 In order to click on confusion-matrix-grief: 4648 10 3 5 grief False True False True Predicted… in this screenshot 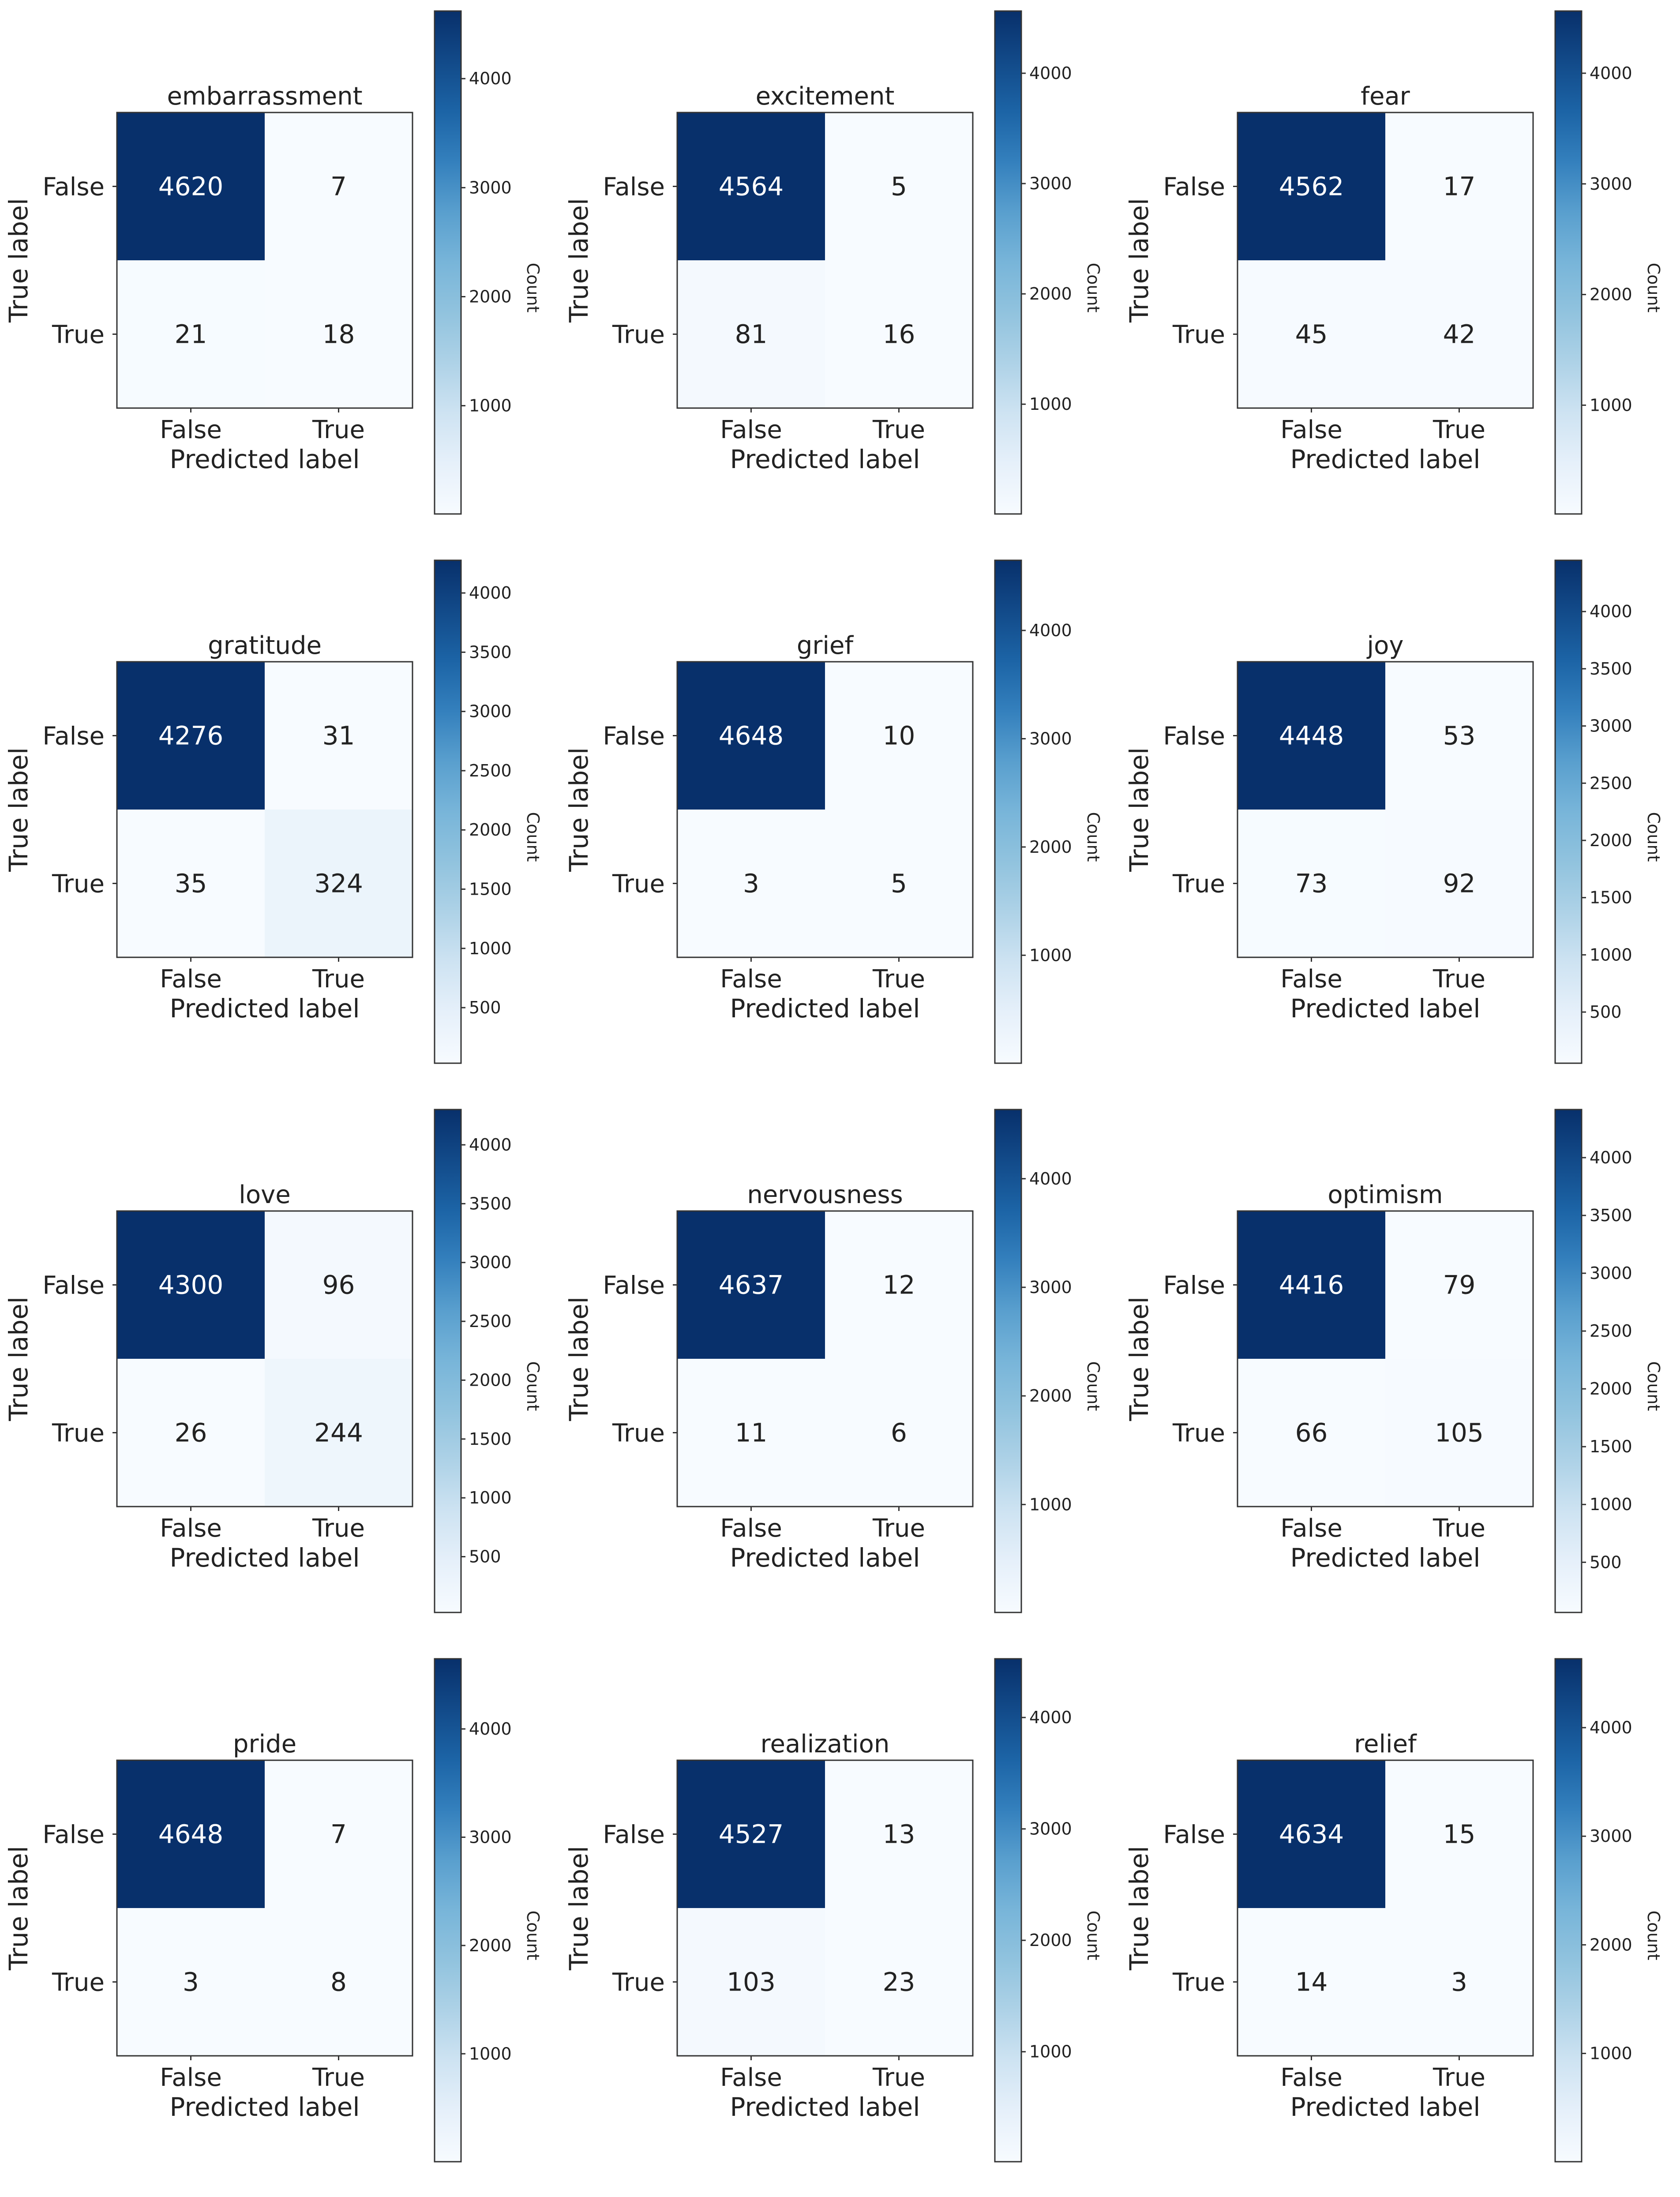, I will do `click(840, 823)`.